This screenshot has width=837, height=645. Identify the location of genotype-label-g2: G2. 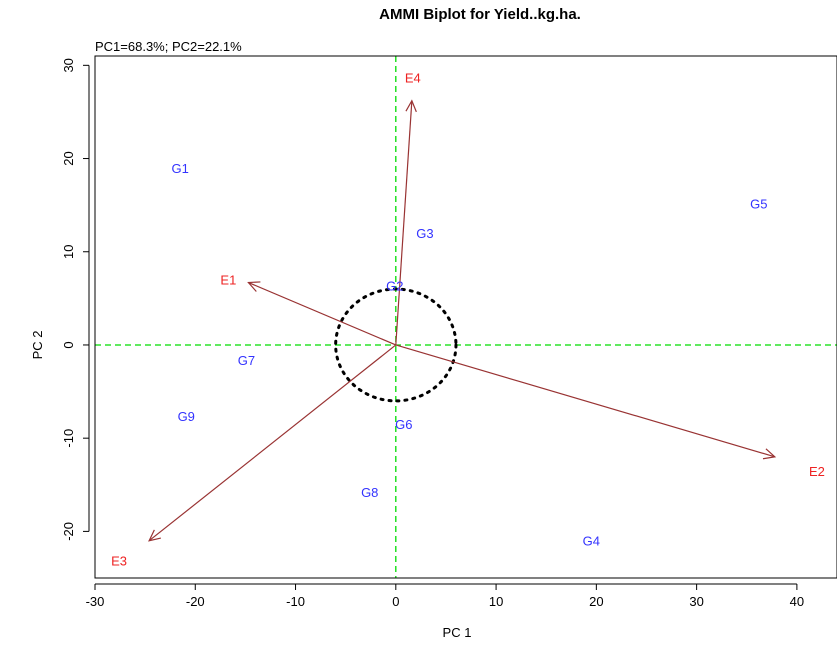
(394, 285).